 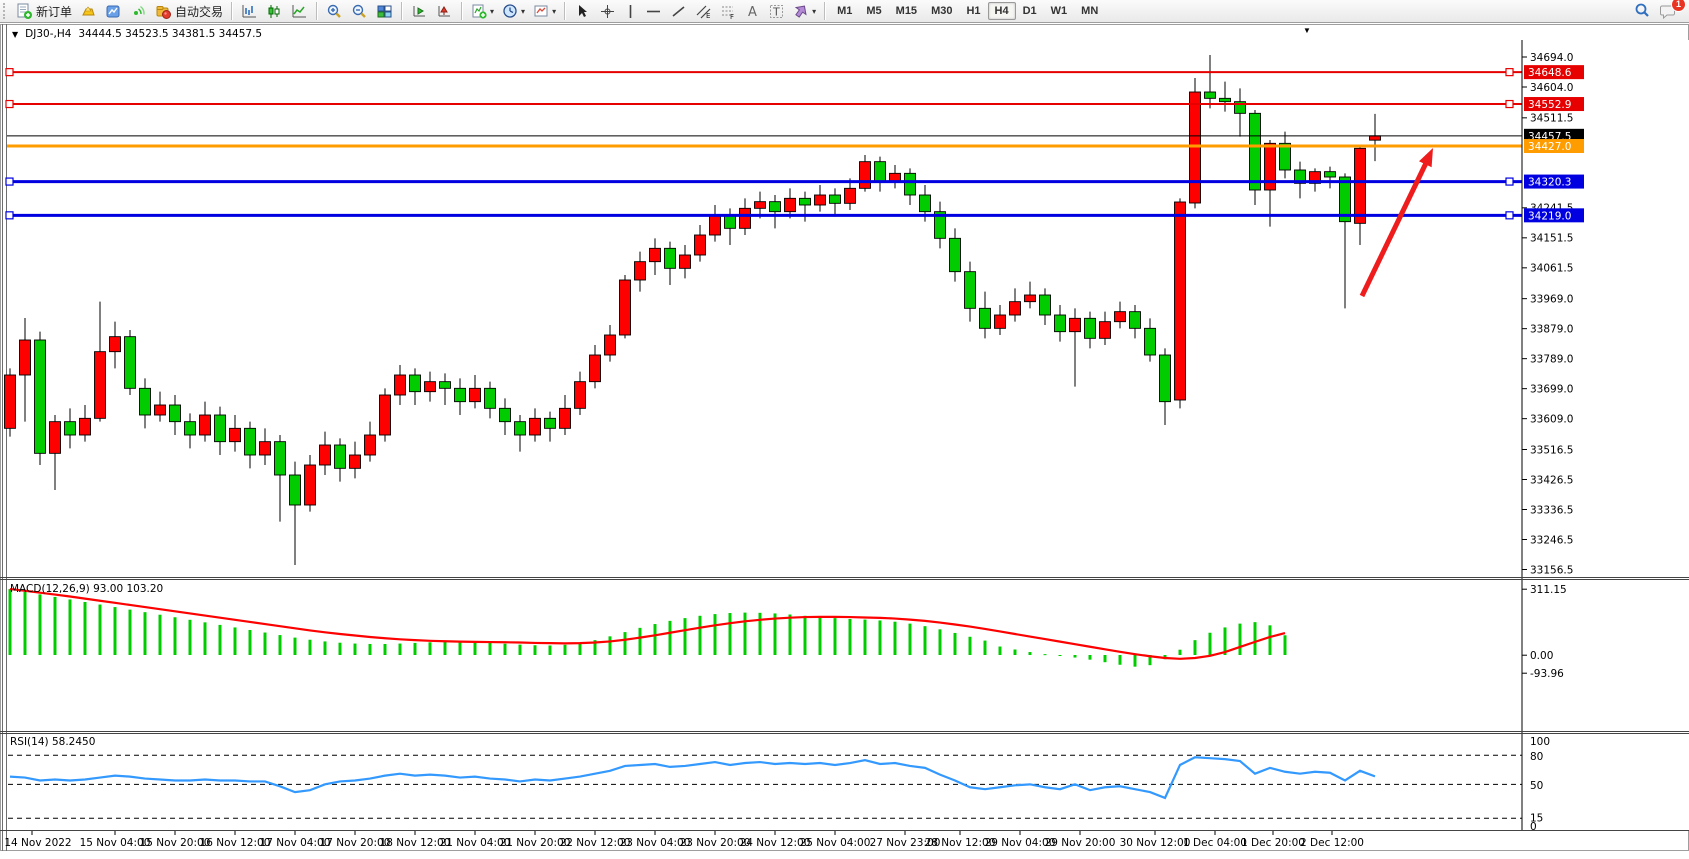 I want to click on chart-shift-button, so click(x=419, y=11).